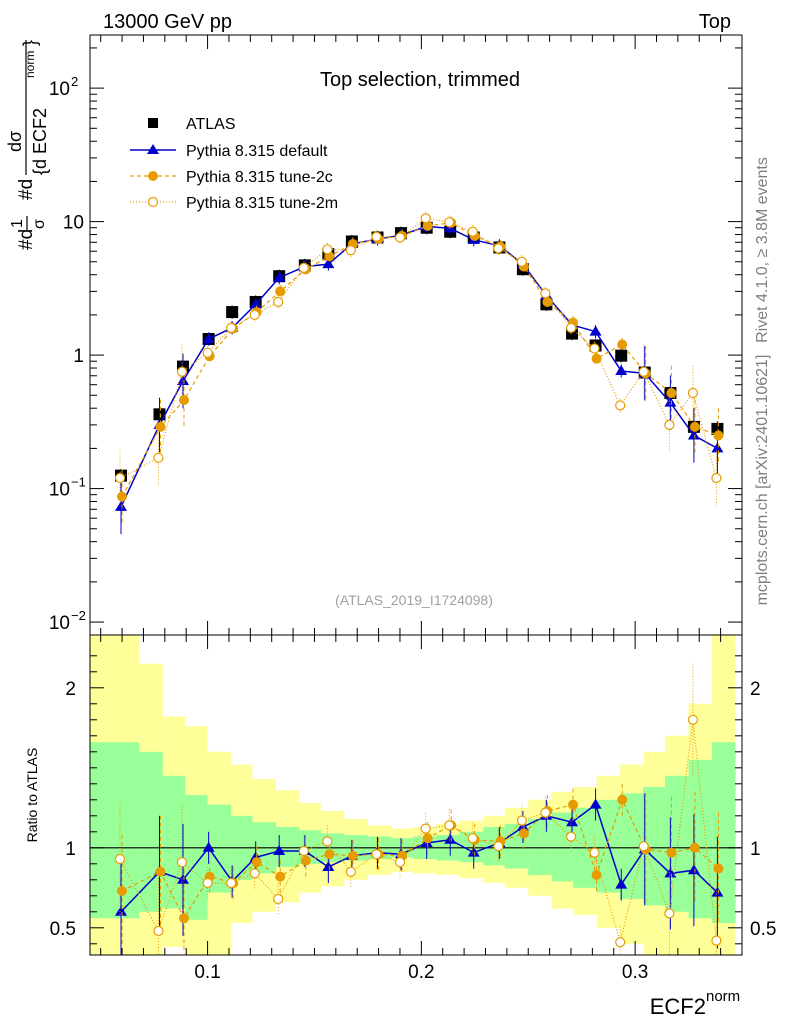 The height and width of the screenshot is (1024, 786). Describe the element at coordinates (257, 151) in the screenshot. I see `legend-default-label: Pythia 8.315 default` at that location.